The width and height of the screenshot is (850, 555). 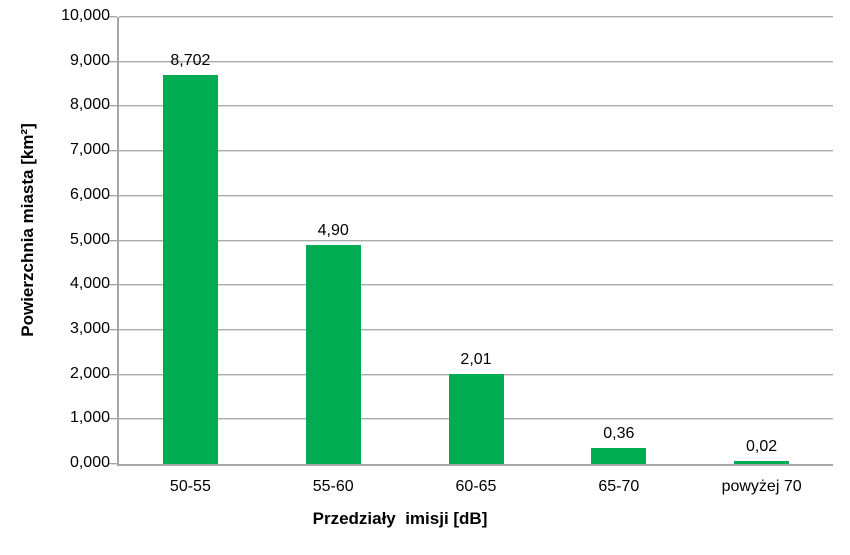 What do you see at coordinates (400, 518) in the screenshot?
I see `x-axis-title: Przedziały imisji [dB]` at bounding box center [400, 518].